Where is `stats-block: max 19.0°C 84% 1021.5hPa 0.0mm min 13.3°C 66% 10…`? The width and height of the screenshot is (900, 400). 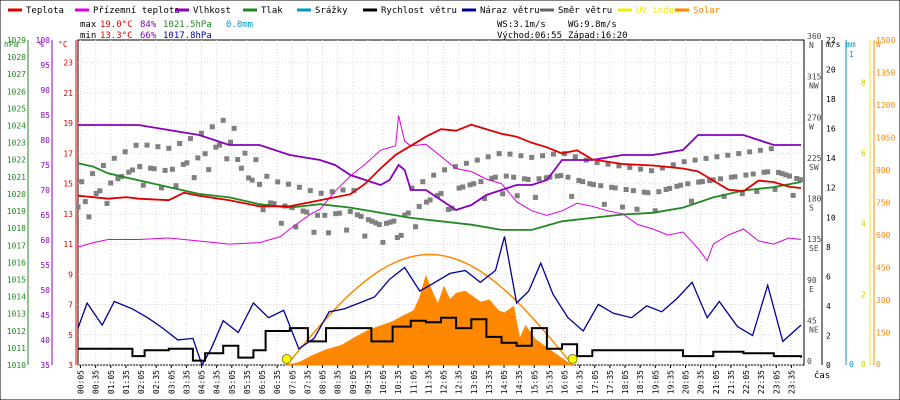
stats-block: max 19.0°C 84% 1021.5hPa 0.0mm min 13.3°C 66% 10… is located at coordinates (354, 36).